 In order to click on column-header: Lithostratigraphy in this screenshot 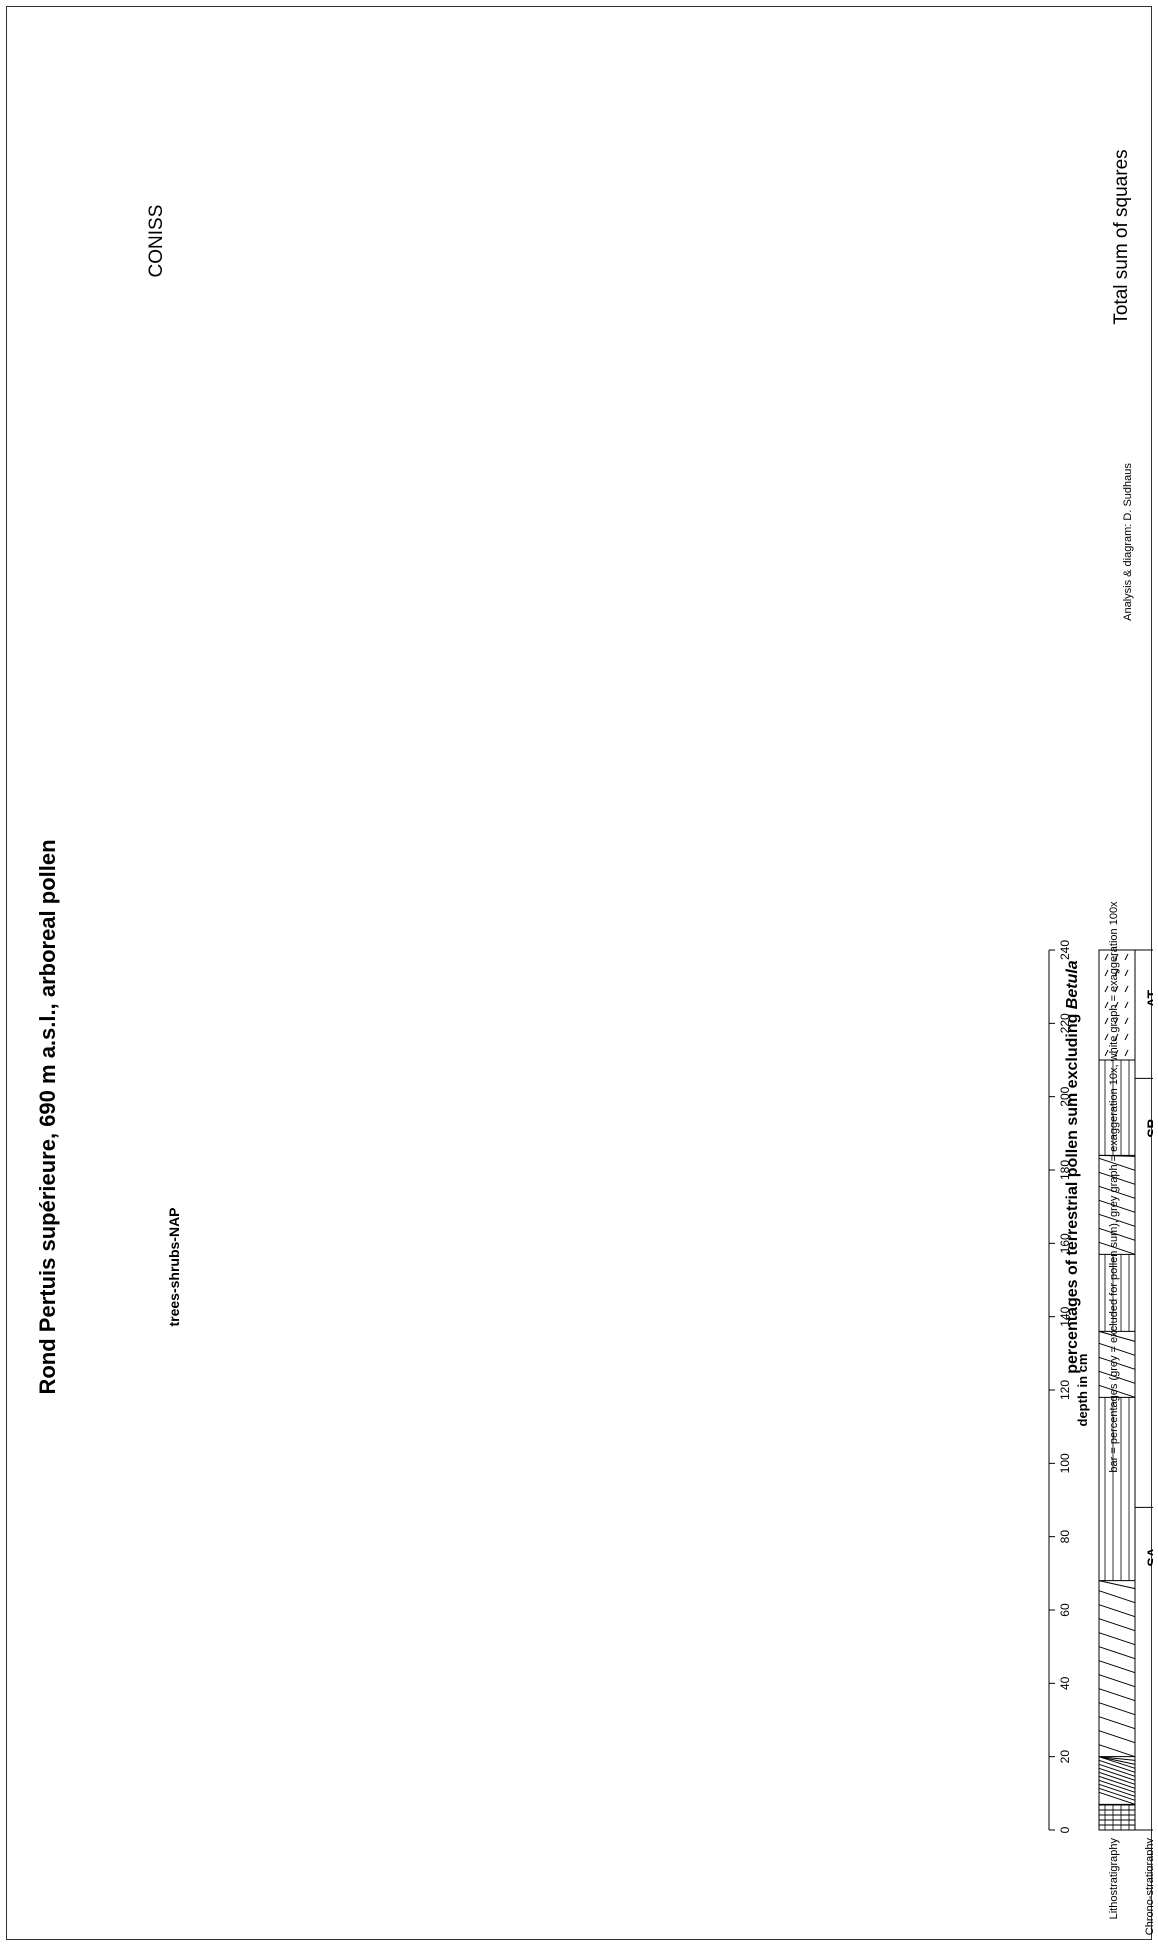, I will do `click(1114, 1879)`.